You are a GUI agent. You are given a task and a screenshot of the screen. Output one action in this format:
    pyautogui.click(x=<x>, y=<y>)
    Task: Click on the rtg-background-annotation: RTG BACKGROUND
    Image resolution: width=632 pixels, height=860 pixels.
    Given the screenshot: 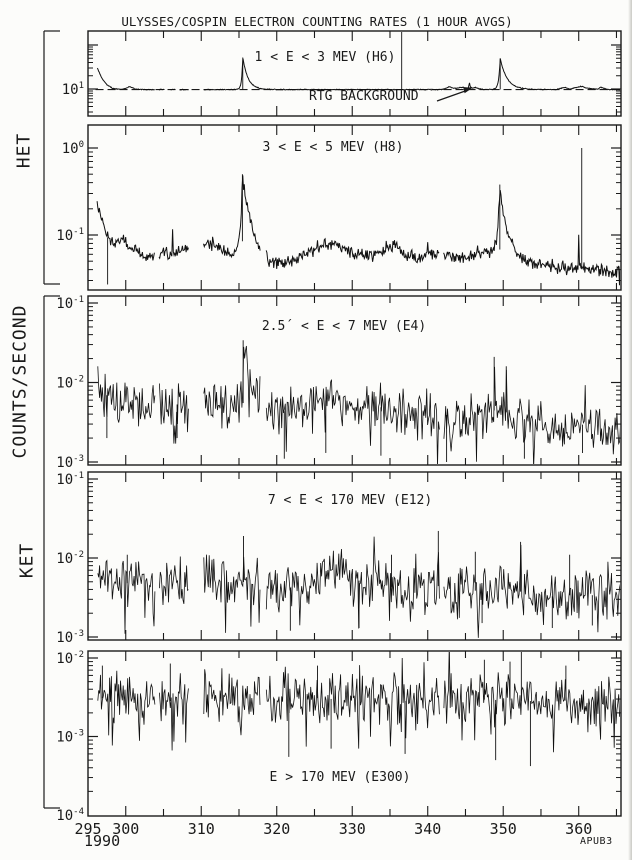 What is the action you would take?
    pyautogui.click(x=364, y=96)
    